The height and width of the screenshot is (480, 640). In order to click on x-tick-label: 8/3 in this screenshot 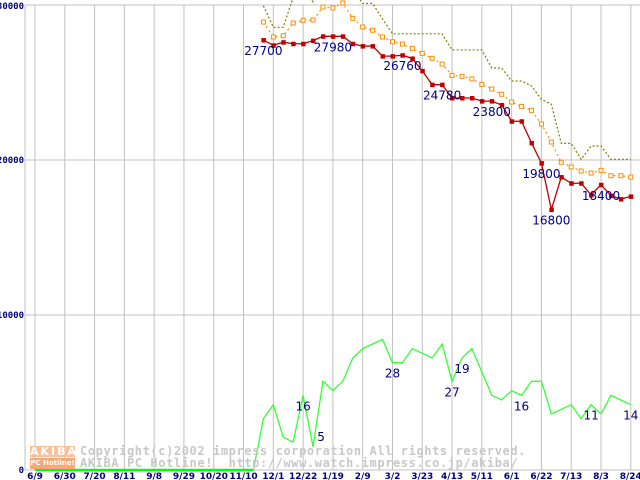, I will do `click(601, 476)`.